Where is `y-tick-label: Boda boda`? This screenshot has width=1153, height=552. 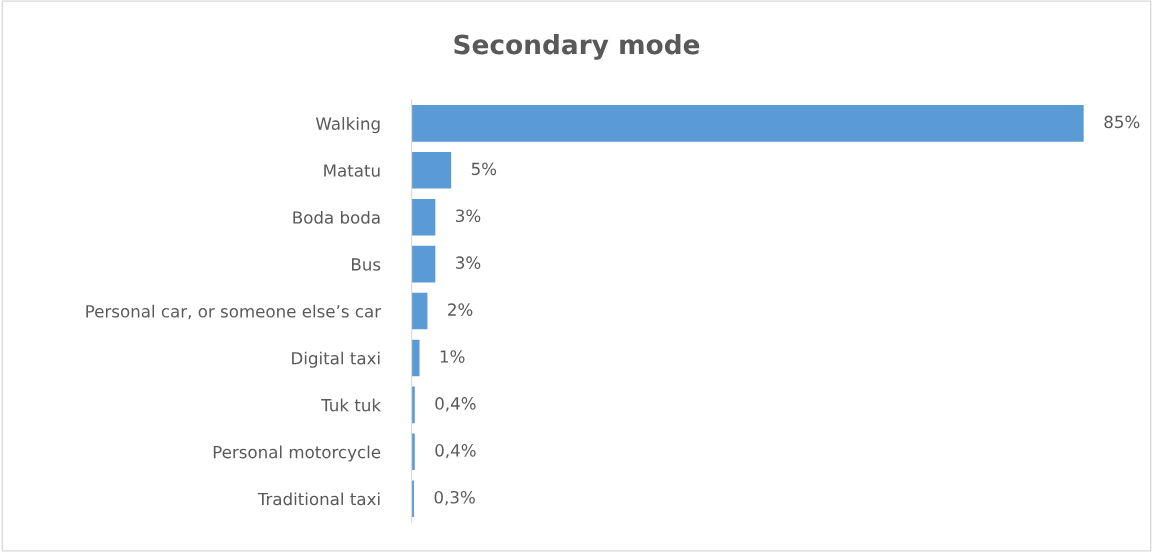 y-tick-label: Boda boda is located at coordinates (336, 217).